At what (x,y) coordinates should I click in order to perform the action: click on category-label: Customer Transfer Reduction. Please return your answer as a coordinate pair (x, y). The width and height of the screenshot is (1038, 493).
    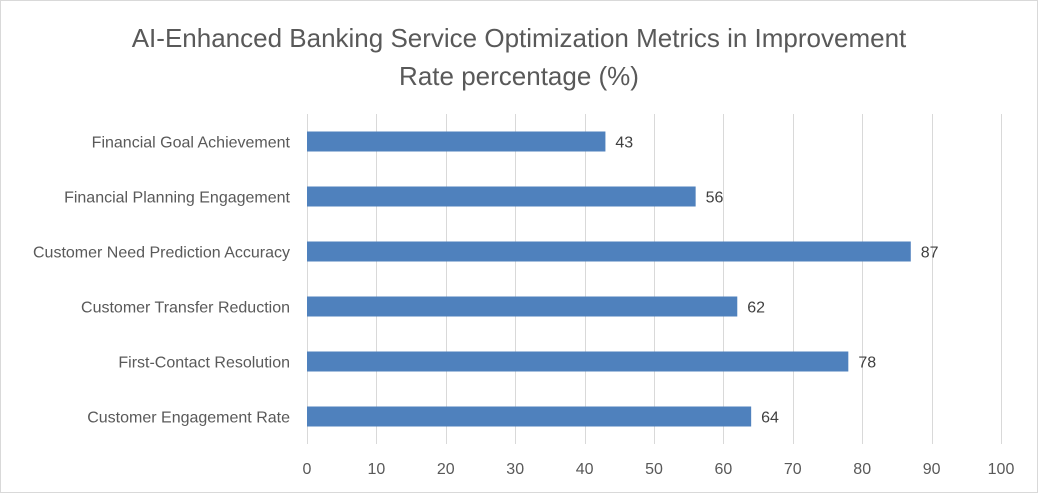
    Looking at the image, I should click on (185, 308).